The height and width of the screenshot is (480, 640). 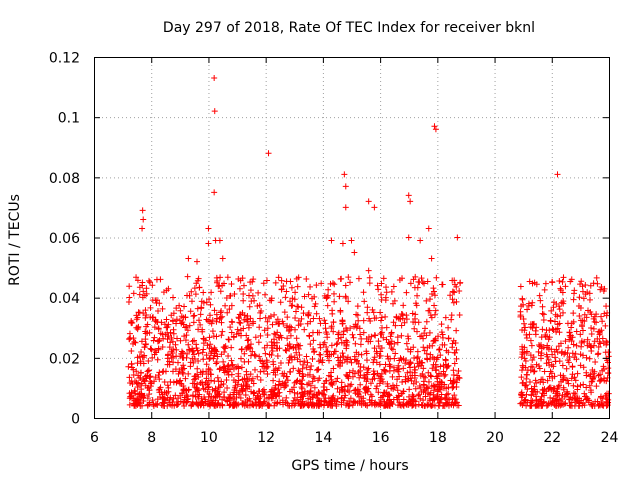 I want to click on y-axis-label: ROTI / TECUs, so click(x=15, y=240).